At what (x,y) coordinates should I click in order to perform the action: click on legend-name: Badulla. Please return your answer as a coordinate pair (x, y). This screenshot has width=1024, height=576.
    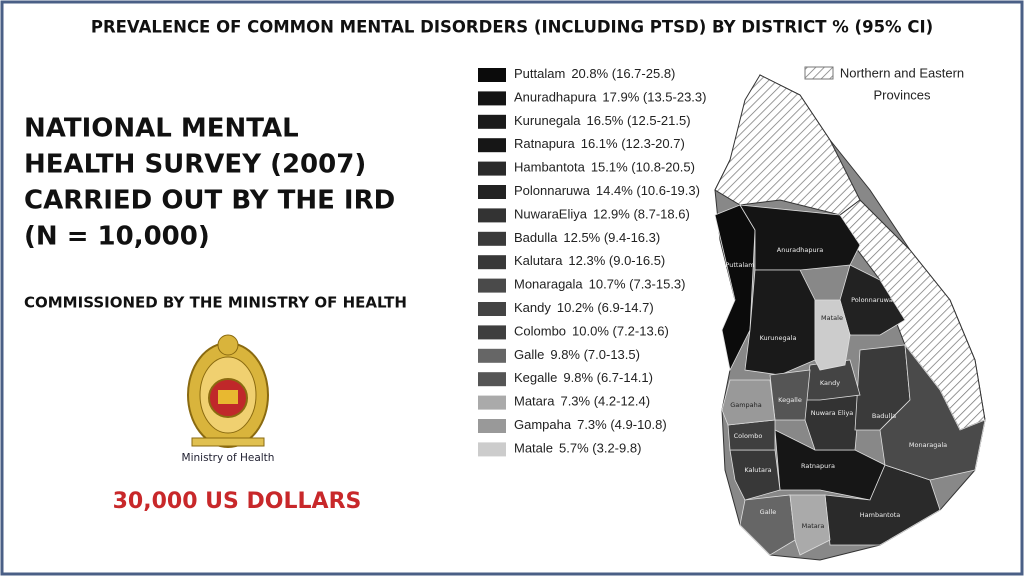
    Looking at the image, I should click on (536, 237).